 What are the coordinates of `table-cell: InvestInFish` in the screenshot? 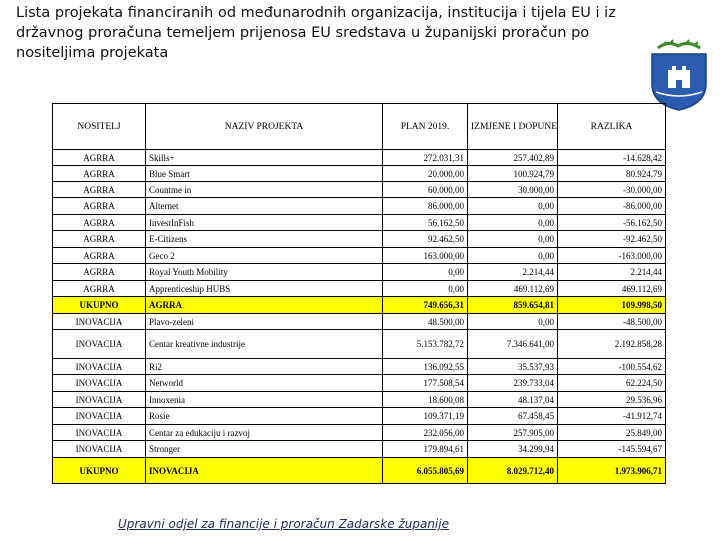 It's located at (264, 222).